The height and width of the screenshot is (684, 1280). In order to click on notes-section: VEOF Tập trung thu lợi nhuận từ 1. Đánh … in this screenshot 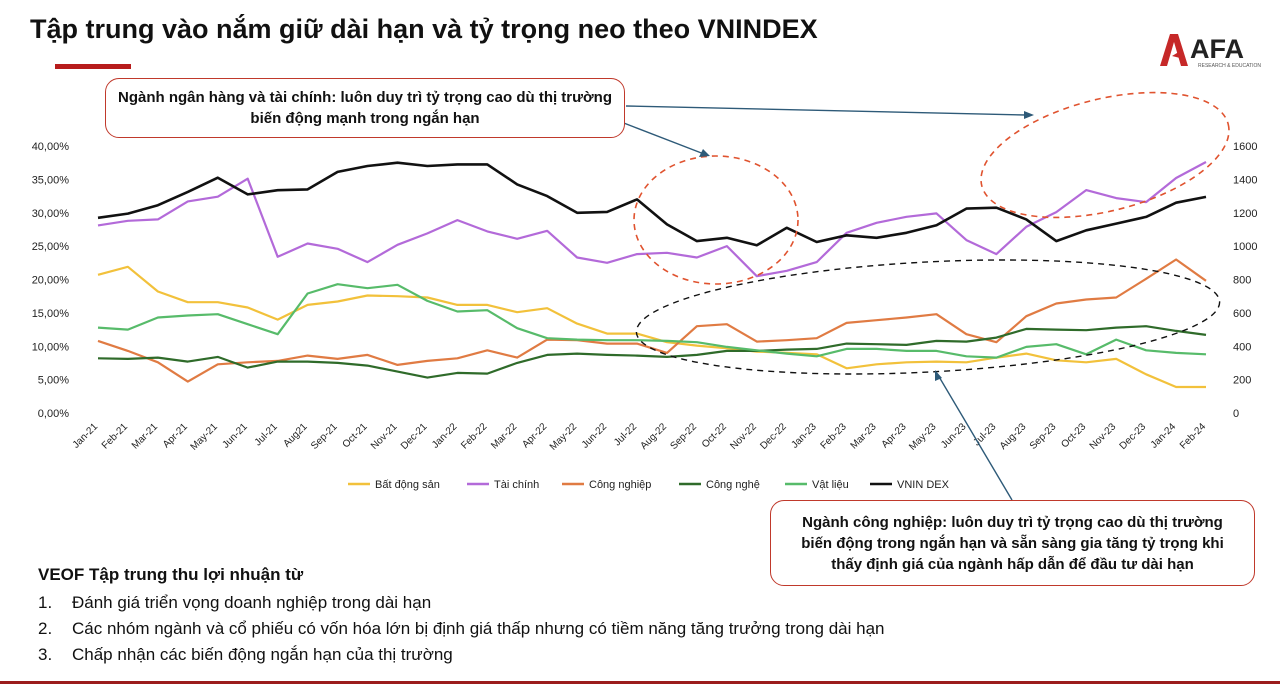, I will do `click(461, 616)`.